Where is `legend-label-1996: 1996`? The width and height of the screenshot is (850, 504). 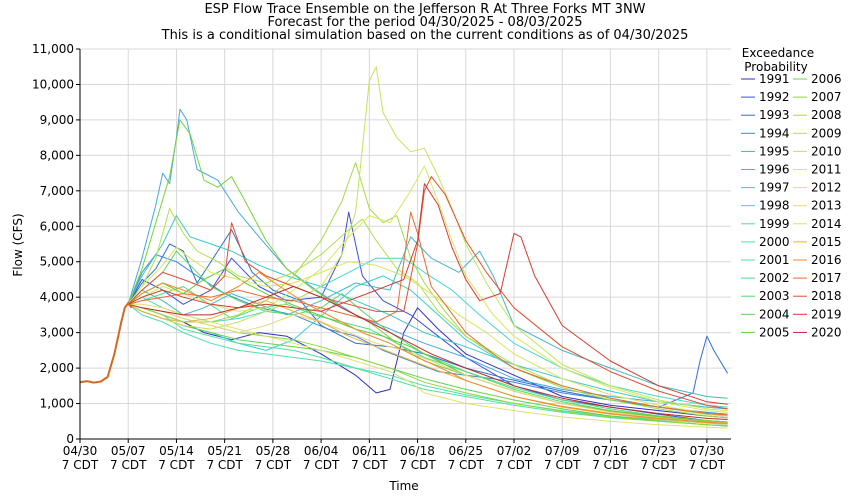
legend-label-1996: 1996 is located at coordinates (774, 170).